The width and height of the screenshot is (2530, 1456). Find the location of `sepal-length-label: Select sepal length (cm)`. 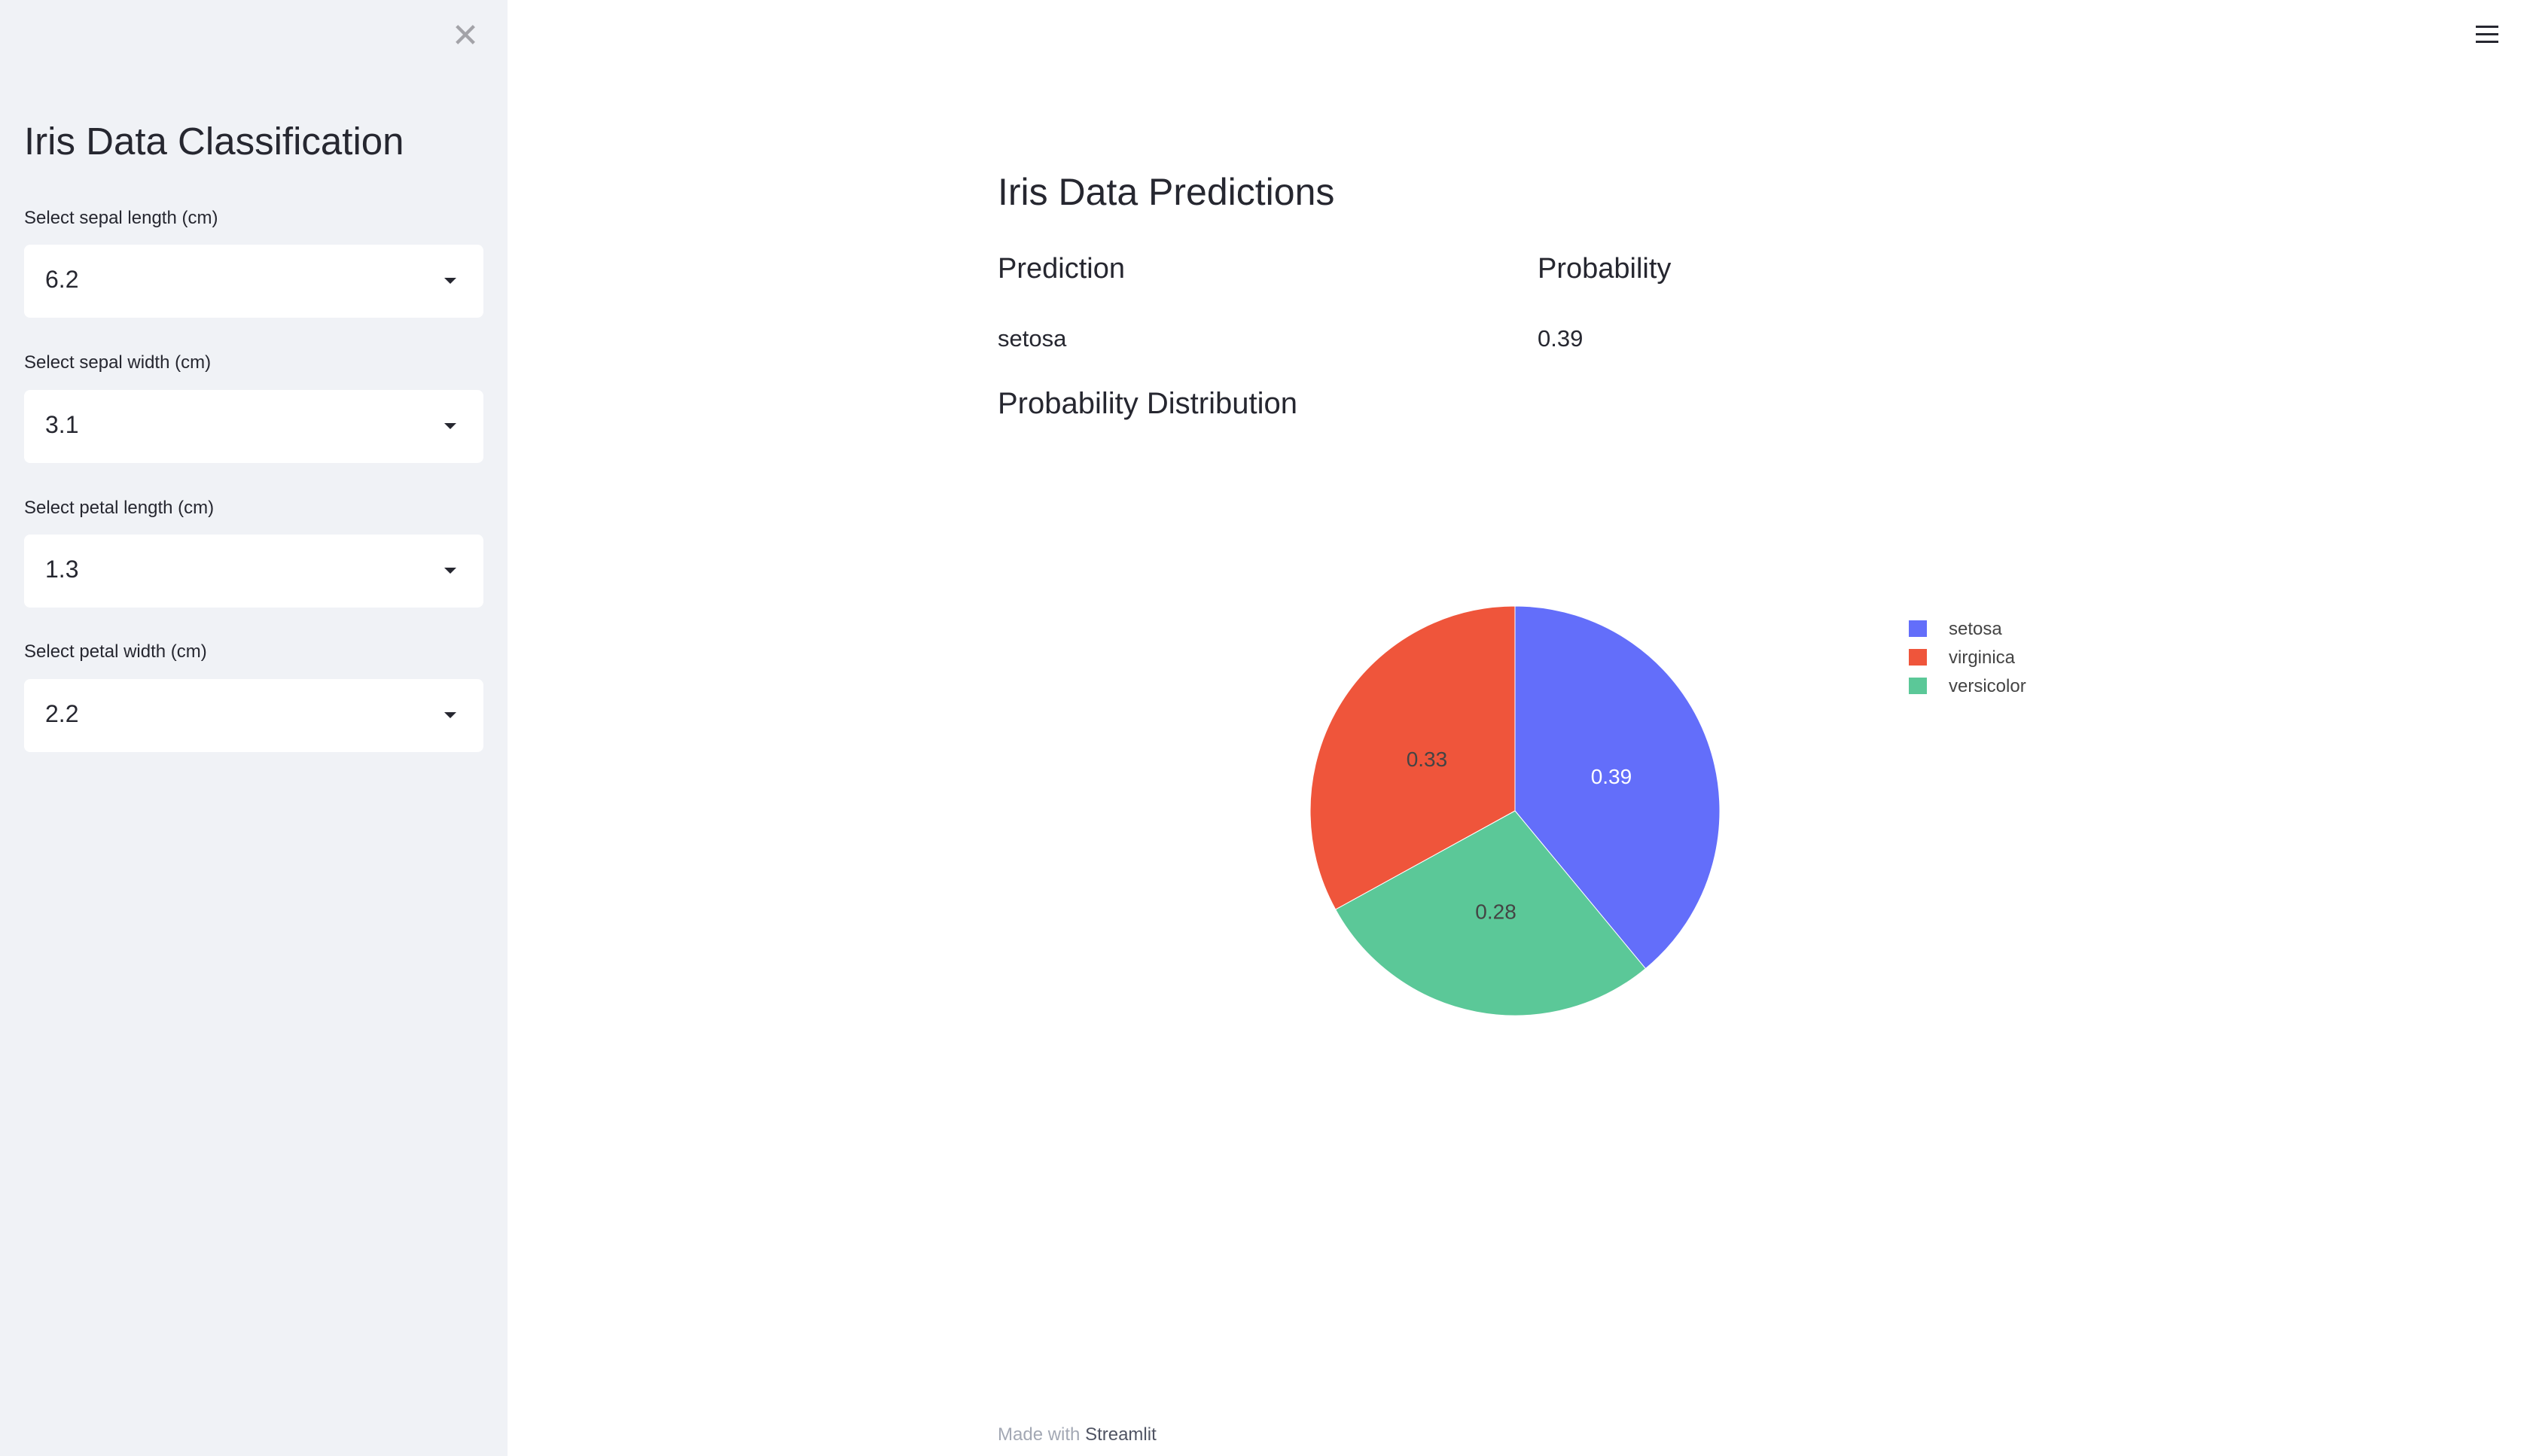

sepal-length-label: Select sepal length (cm) is located at coordinates (121, 218).